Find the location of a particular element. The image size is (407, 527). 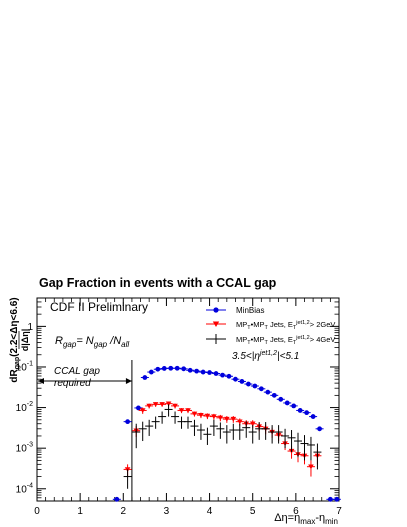

x-axis-label: Δη=ηmax-ηmin is located at coordinates (306, 519).